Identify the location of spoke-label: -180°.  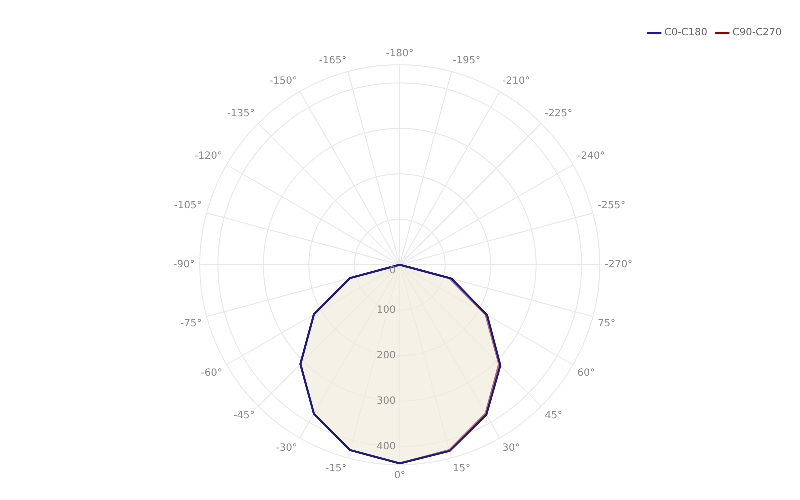
(400, 54).